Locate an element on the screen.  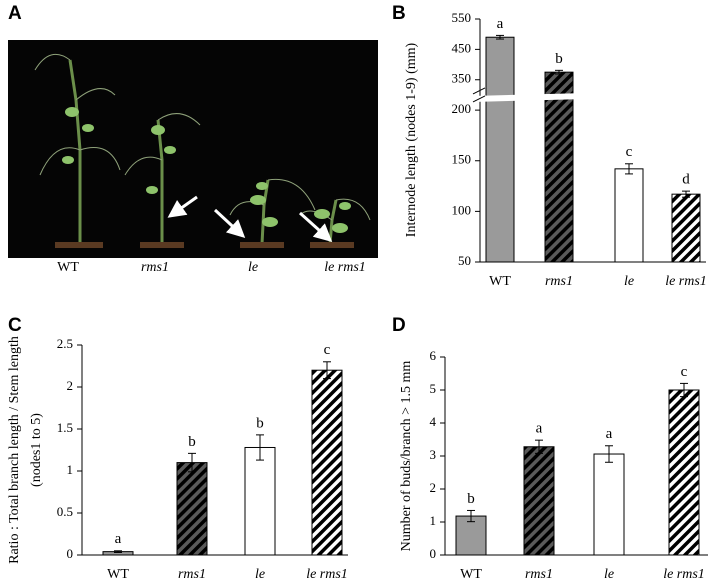
photo-caption: WT is located at coordinates (68, 267).